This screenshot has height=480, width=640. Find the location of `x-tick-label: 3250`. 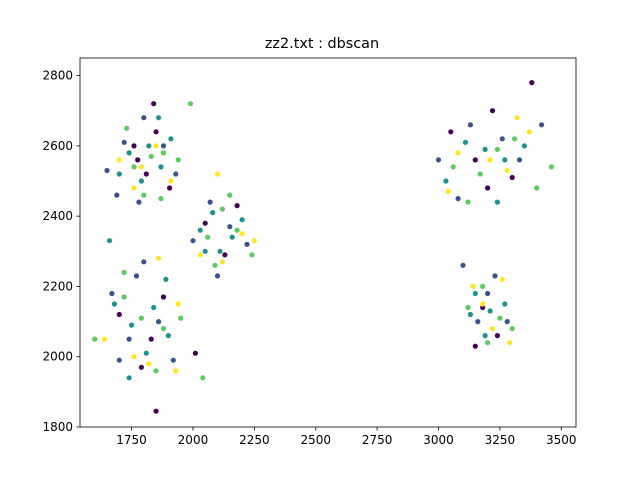

x-tick-label: 3250 is located at coordinates (500, 440).